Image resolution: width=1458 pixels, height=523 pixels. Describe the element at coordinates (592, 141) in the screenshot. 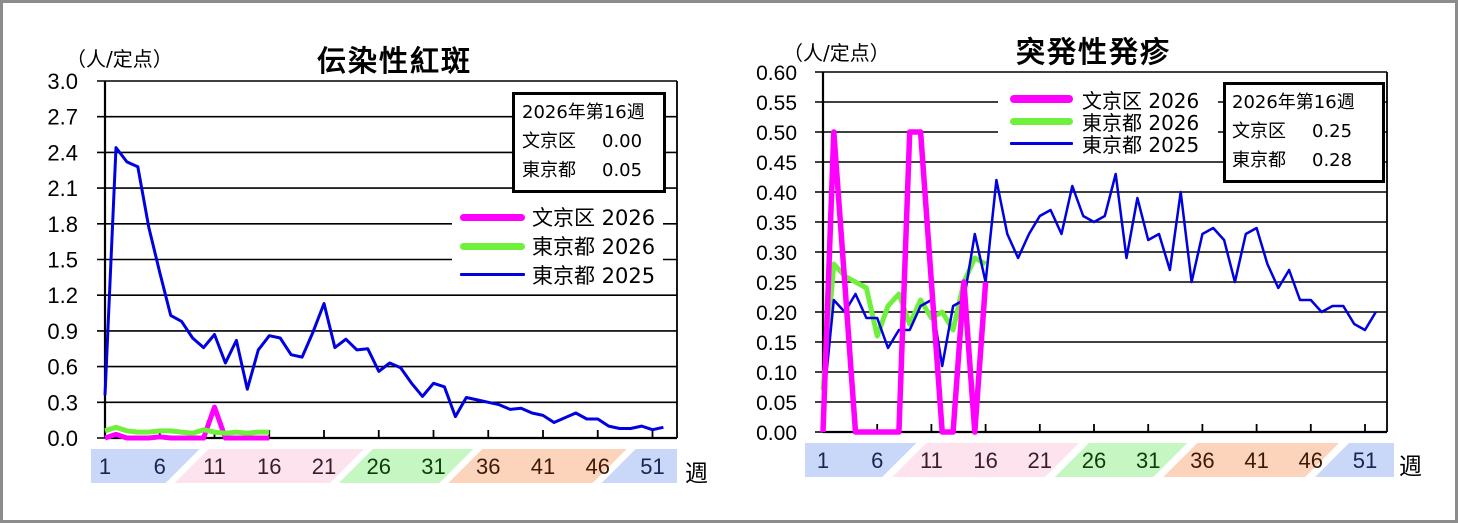

I see `info-row-bunkyo: 文京区 0.00` at that location.